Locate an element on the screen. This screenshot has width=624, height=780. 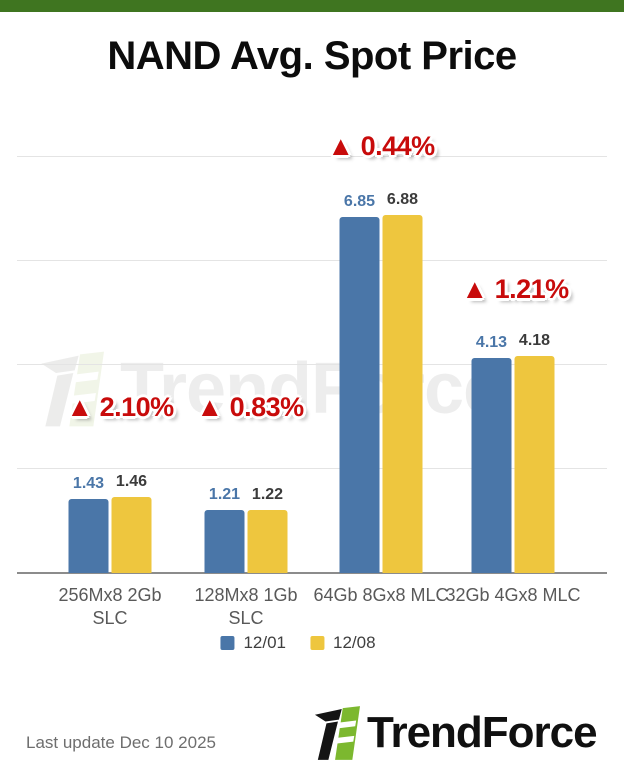
bar-12/08: 6.88 is located at coordinates (402, 382).